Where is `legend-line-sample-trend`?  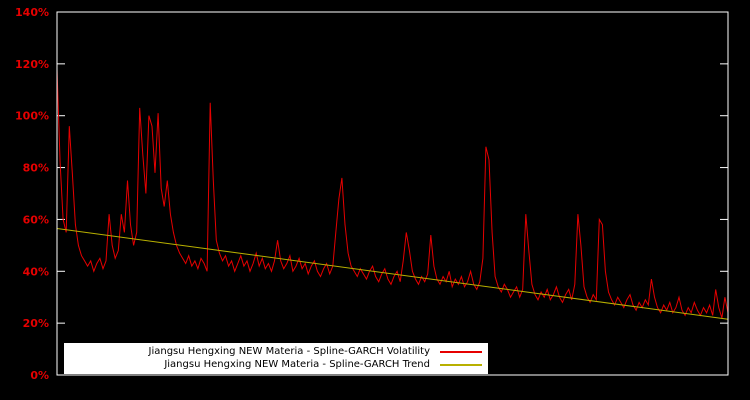 legend-line-sample-trend is located at coordinates (461, 364).